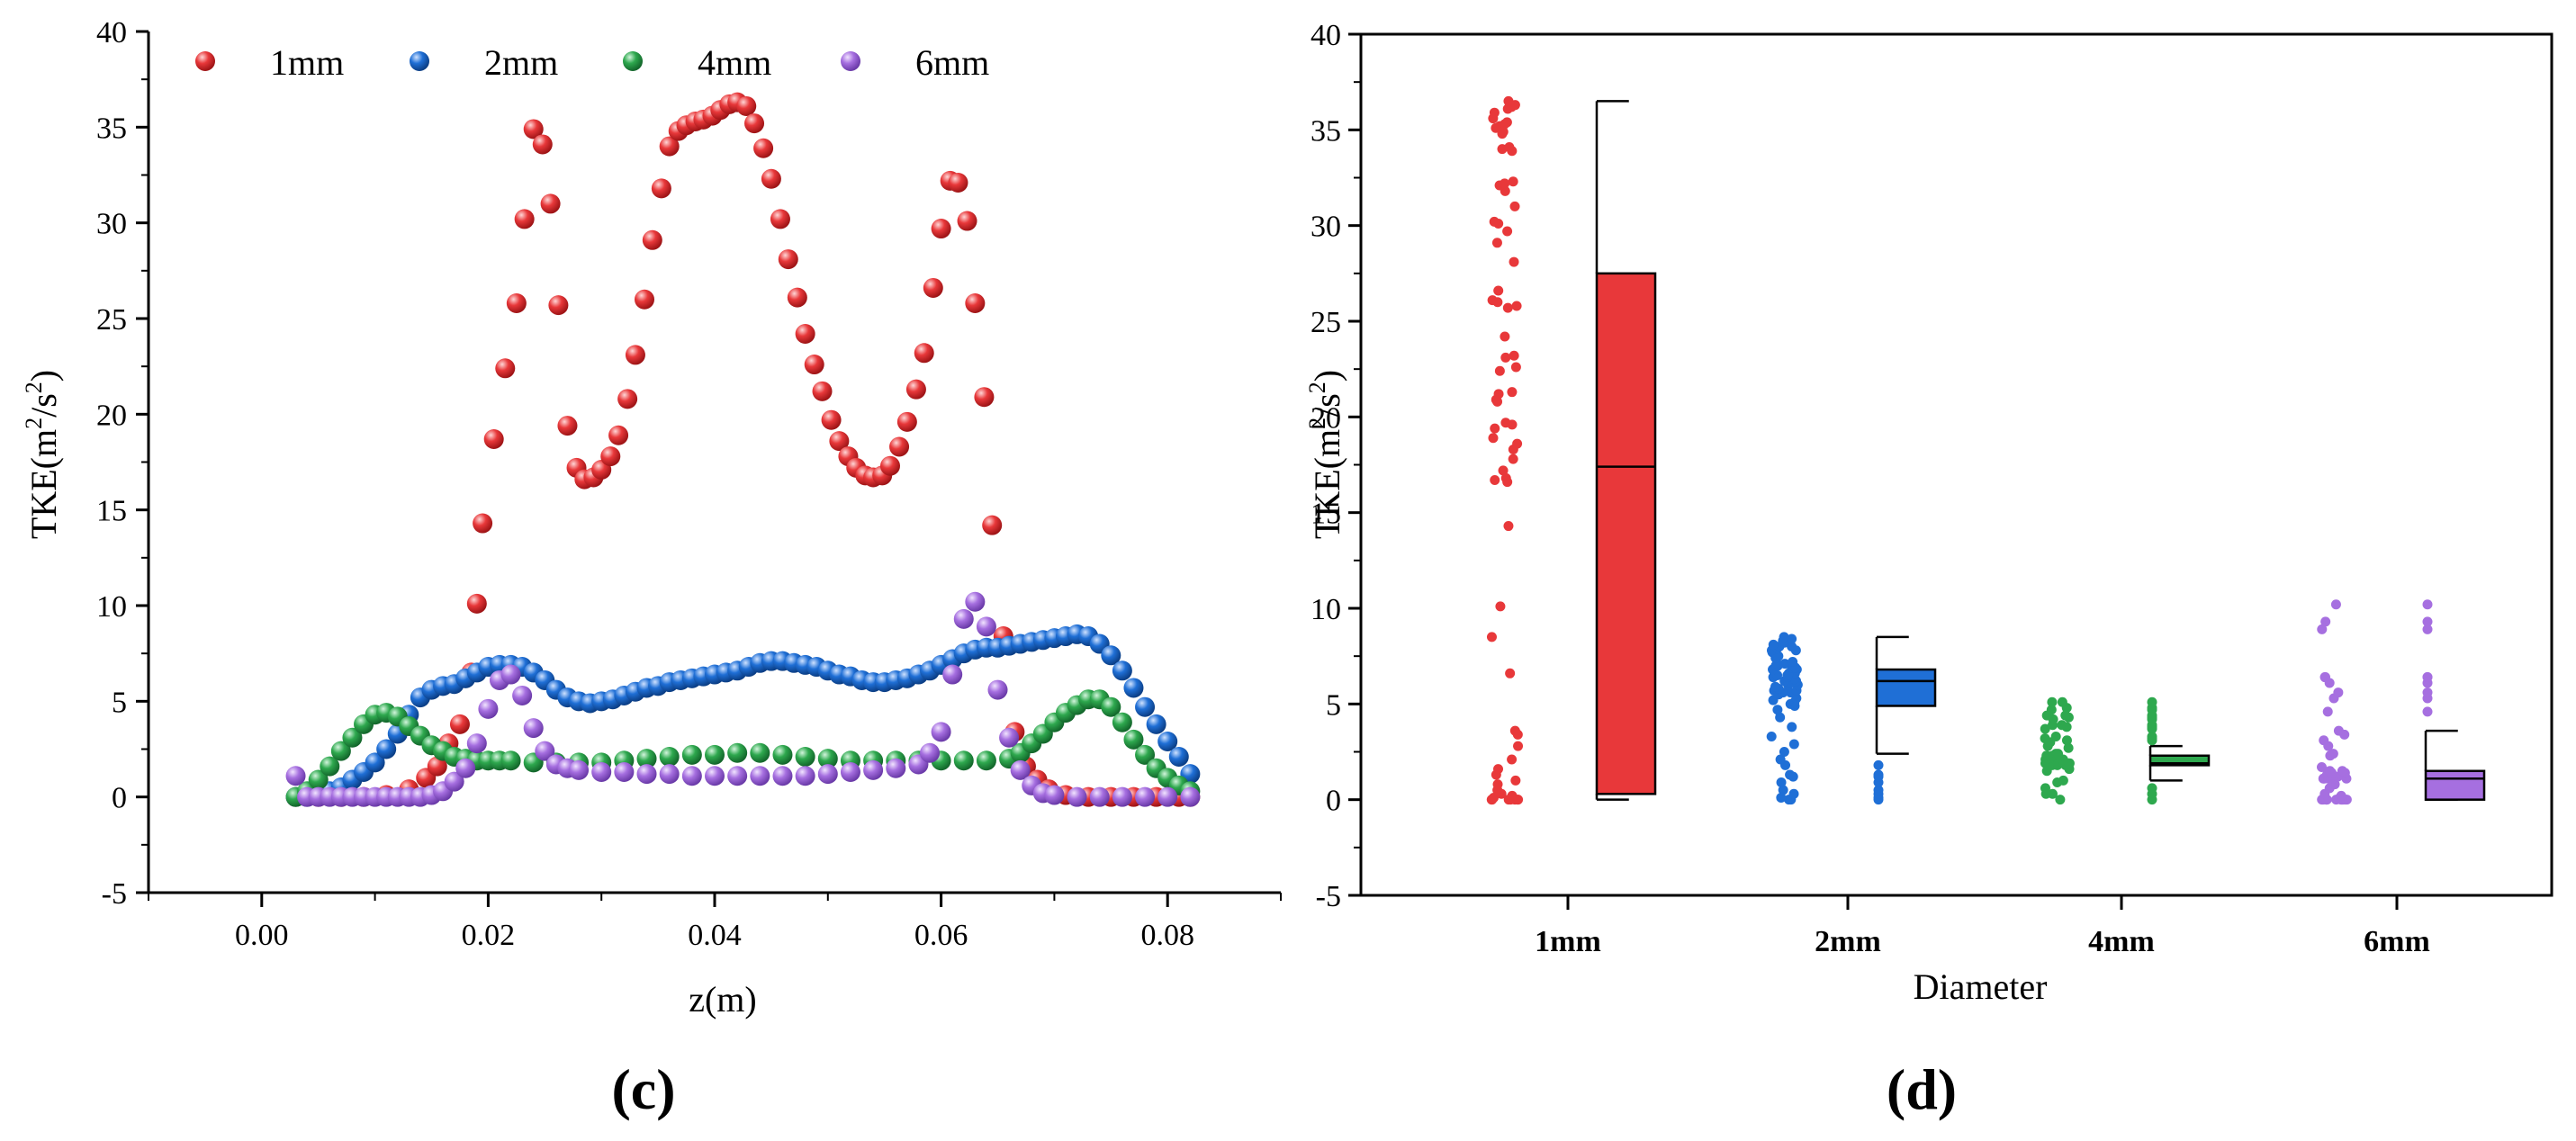  Describe the element at coordinates (42, 454) in the screenshot. I see `panel-c-y-axis-title: TKE(m2/s2)` at that location.